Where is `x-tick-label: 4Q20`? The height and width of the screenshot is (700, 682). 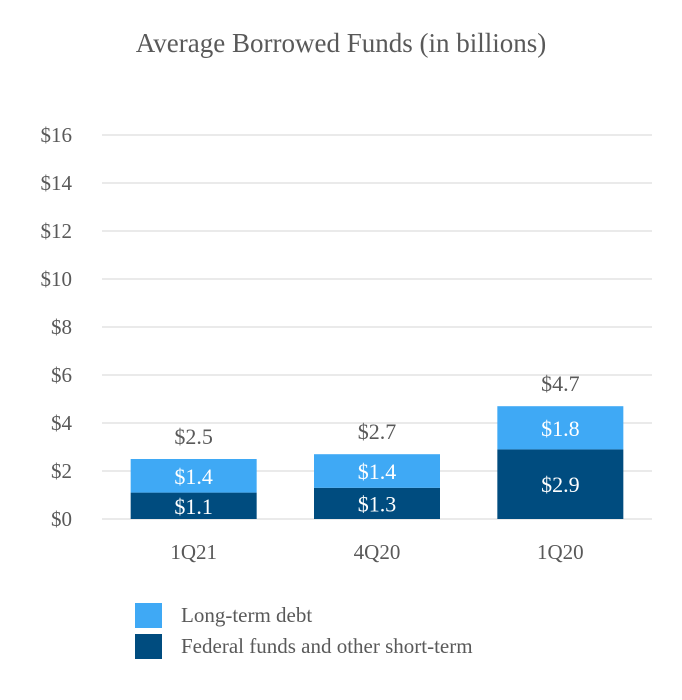 x-tick-label: 4Q20 is located at coordinates (377, 552).